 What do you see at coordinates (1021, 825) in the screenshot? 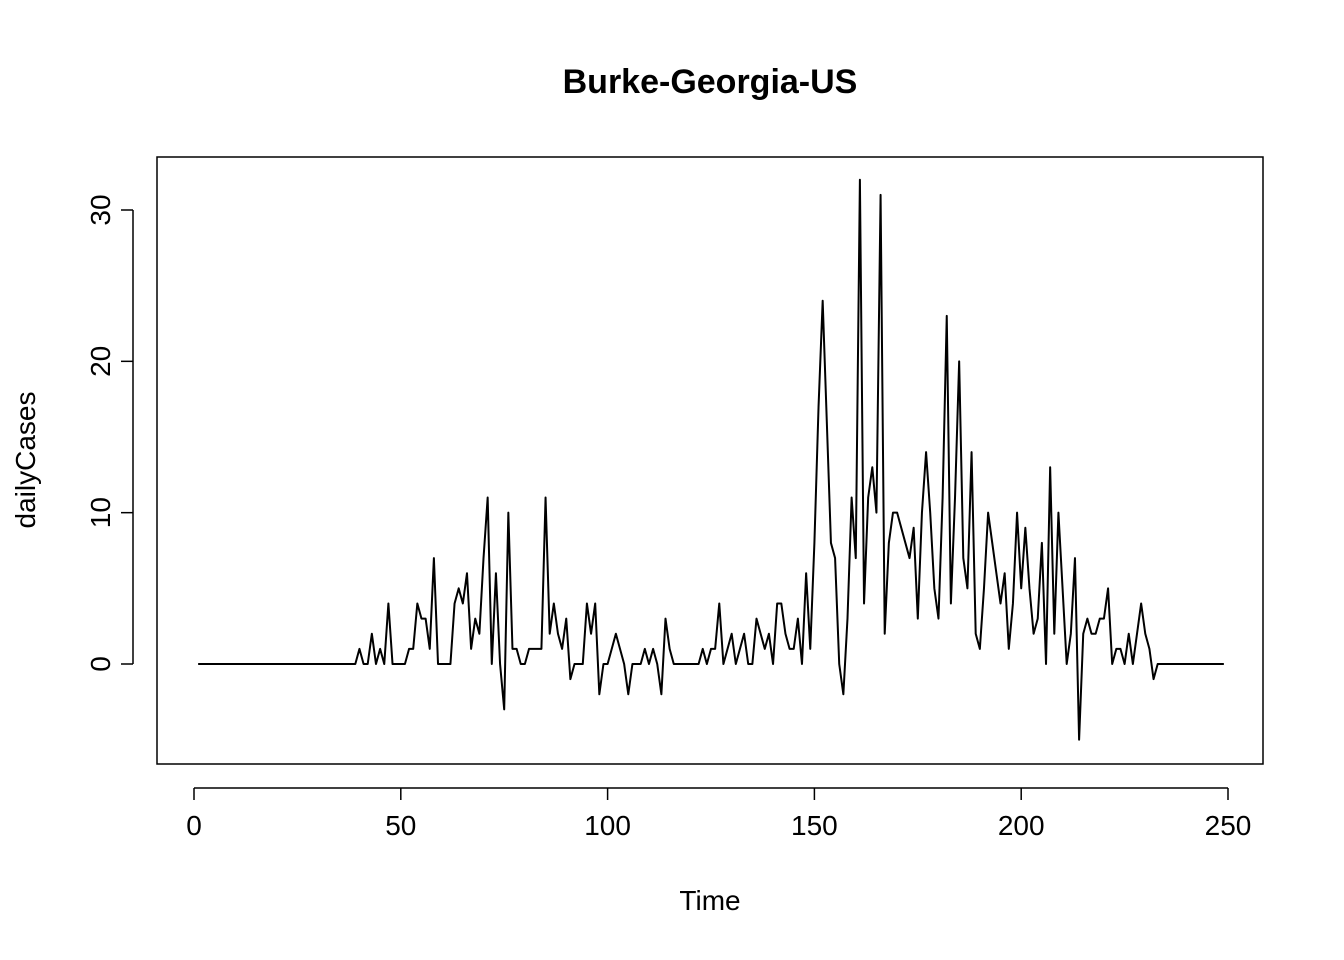
I see `x-tick-label: 200` at bounding box center [1021, 825].